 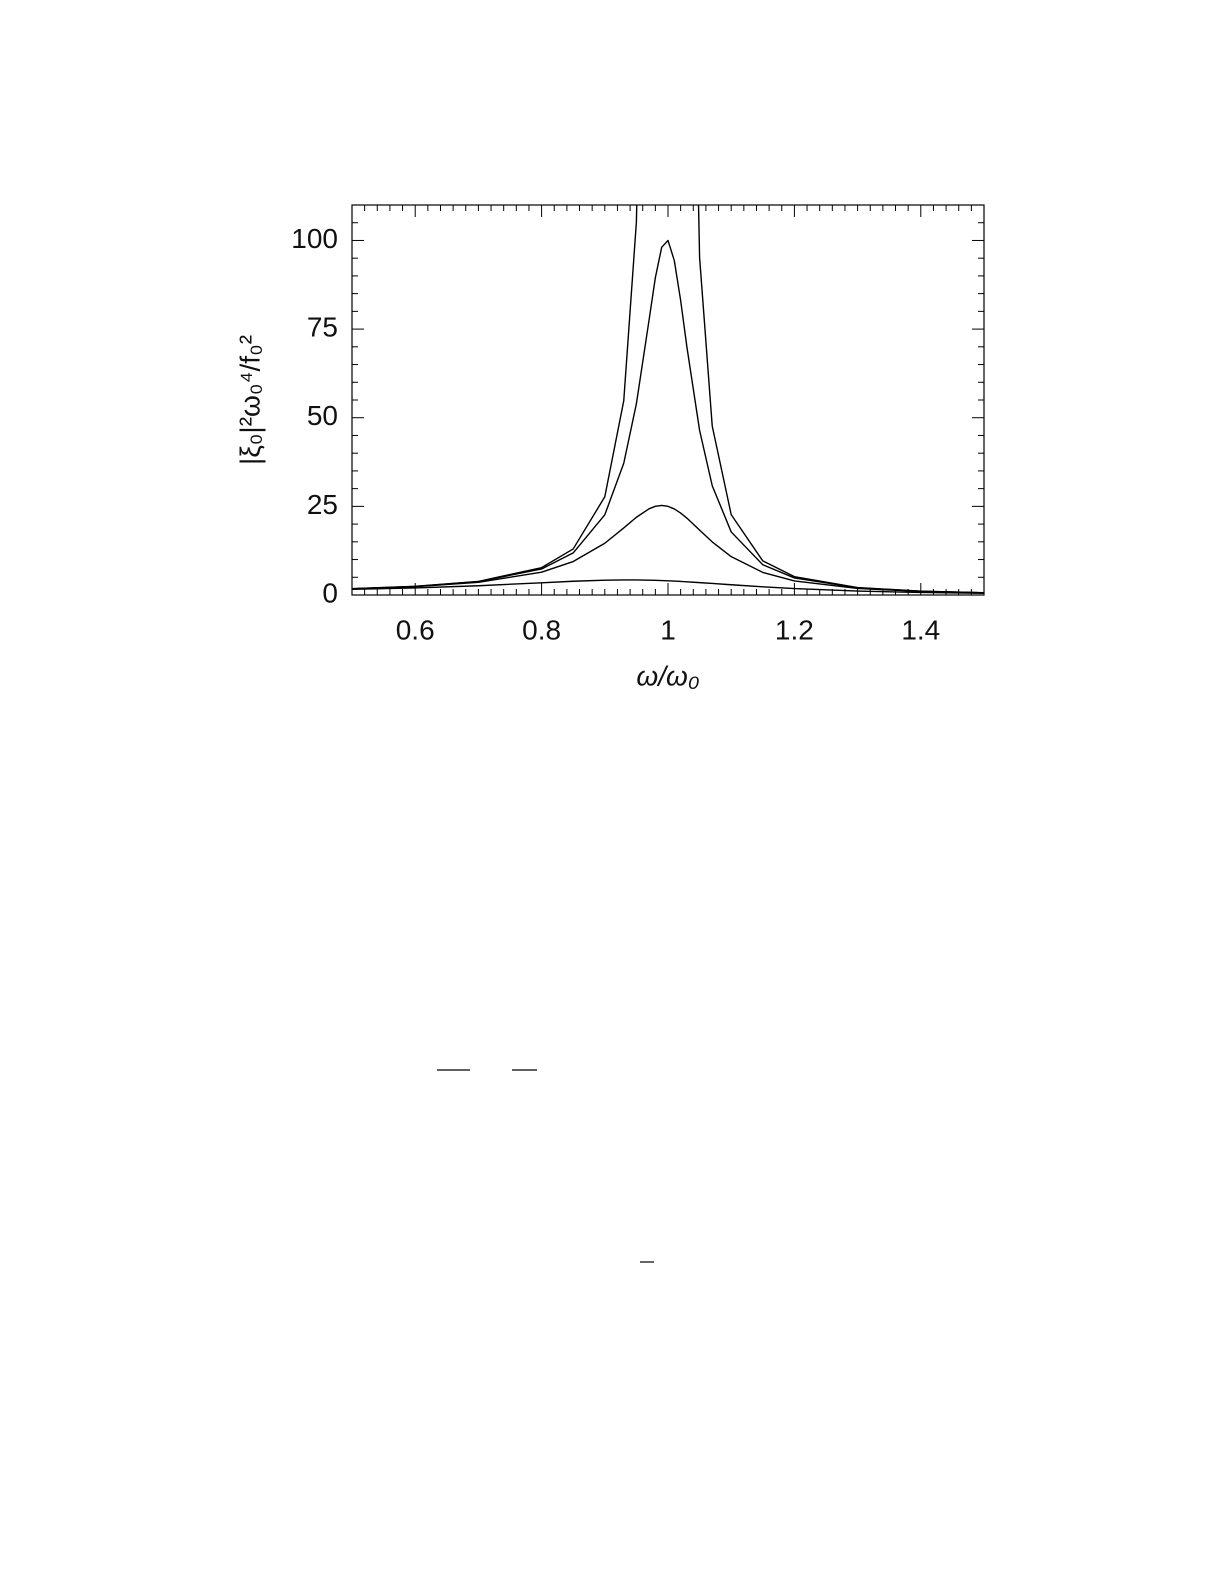 I want to click on y-tick-label: 100, so click(x=314, y=238).